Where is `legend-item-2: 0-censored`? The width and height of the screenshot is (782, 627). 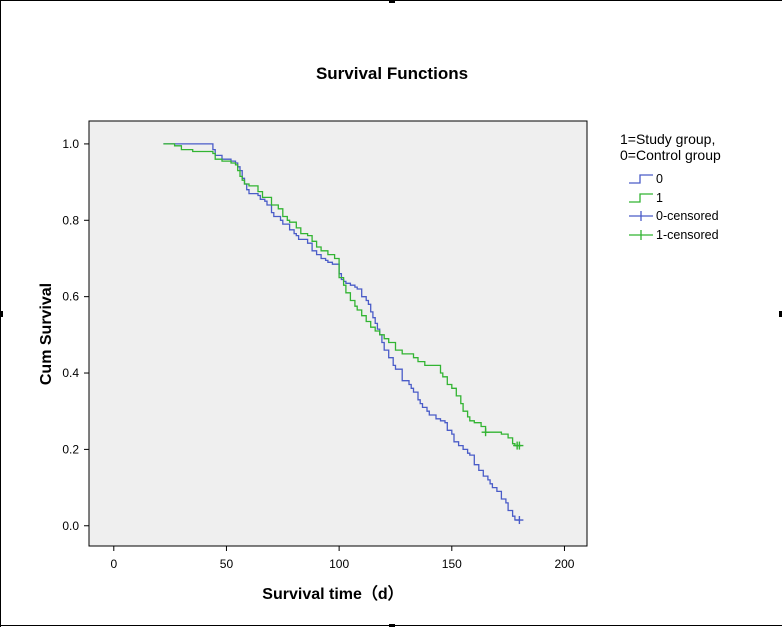
legend-item-2: 0-censored is located at coordinates (695, 216).